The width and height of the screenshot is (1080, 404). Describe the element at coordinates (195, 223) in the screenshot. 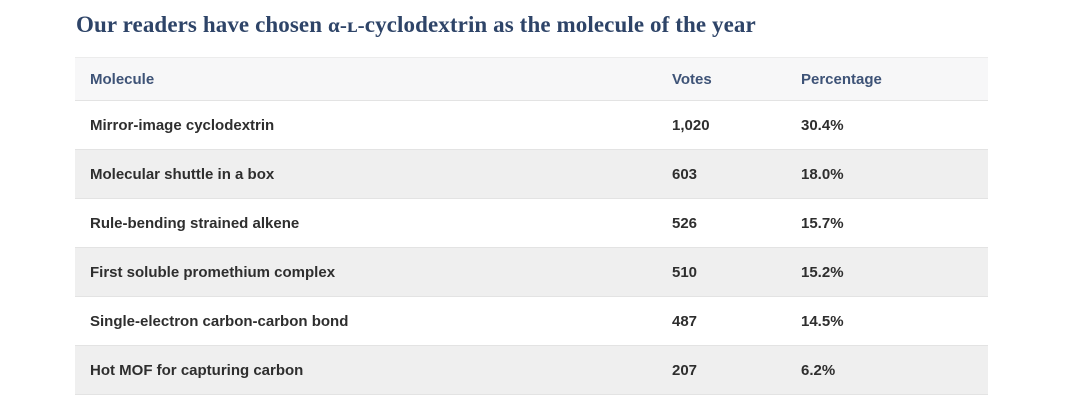

I see `molecule-cell: Rule-bending strained alkene` at that location.